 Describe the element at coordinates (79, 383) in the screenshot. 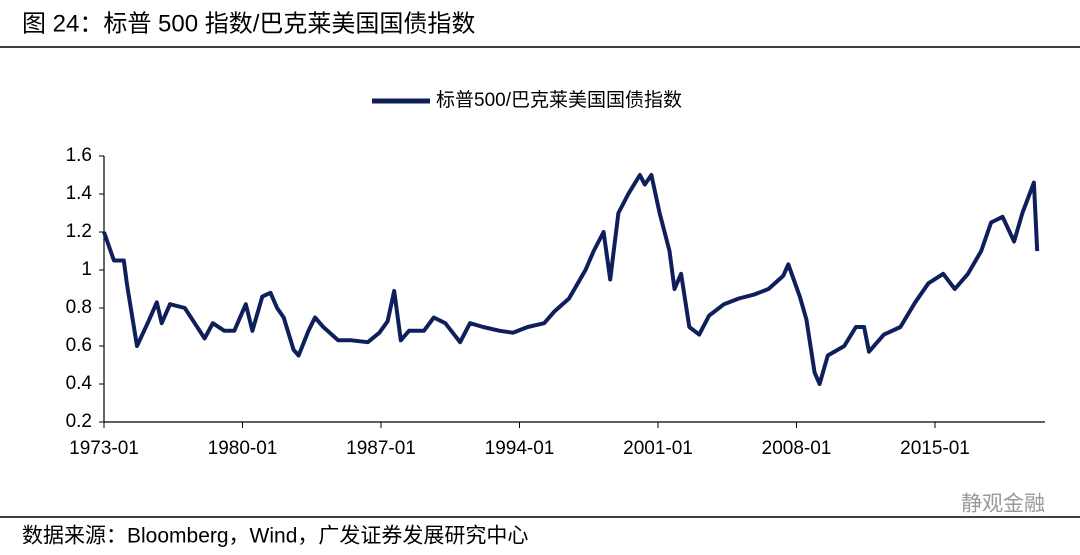

I see `y-tick-label: 0.4` at that location.